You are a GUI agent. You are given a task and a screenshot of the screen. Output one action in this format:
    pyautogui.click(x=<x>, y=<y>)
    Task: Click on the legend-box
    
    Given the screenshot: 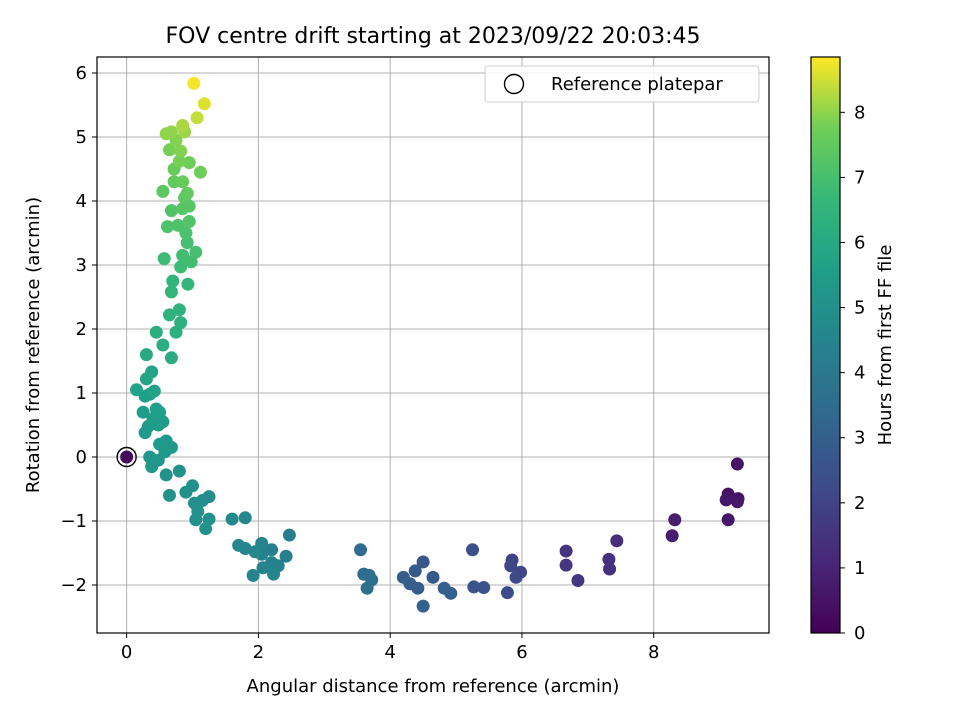 What is the action you would take?
    pyautogui.click(x=622, y=84)
    